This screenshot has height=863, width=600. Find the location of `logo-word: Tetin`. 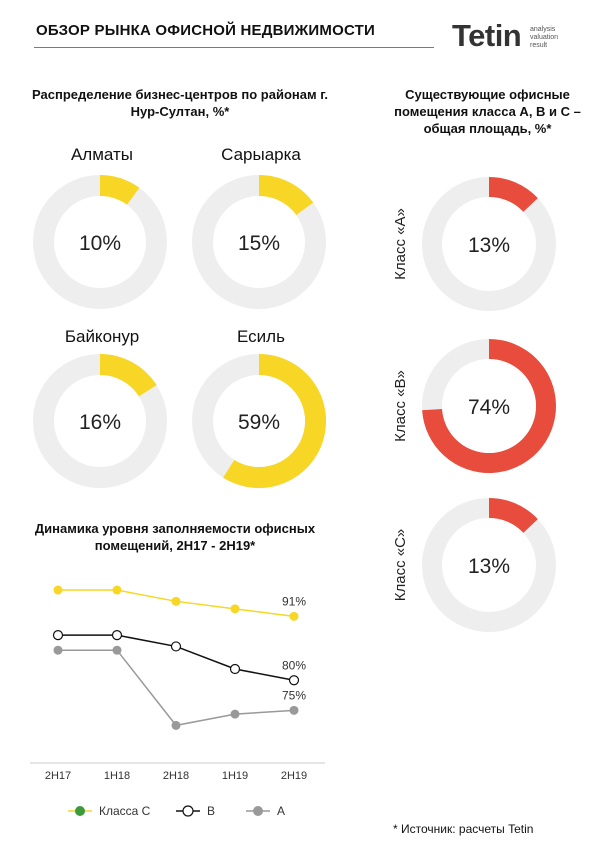

logo-word: Tetin is located at coordinates (487, 35).